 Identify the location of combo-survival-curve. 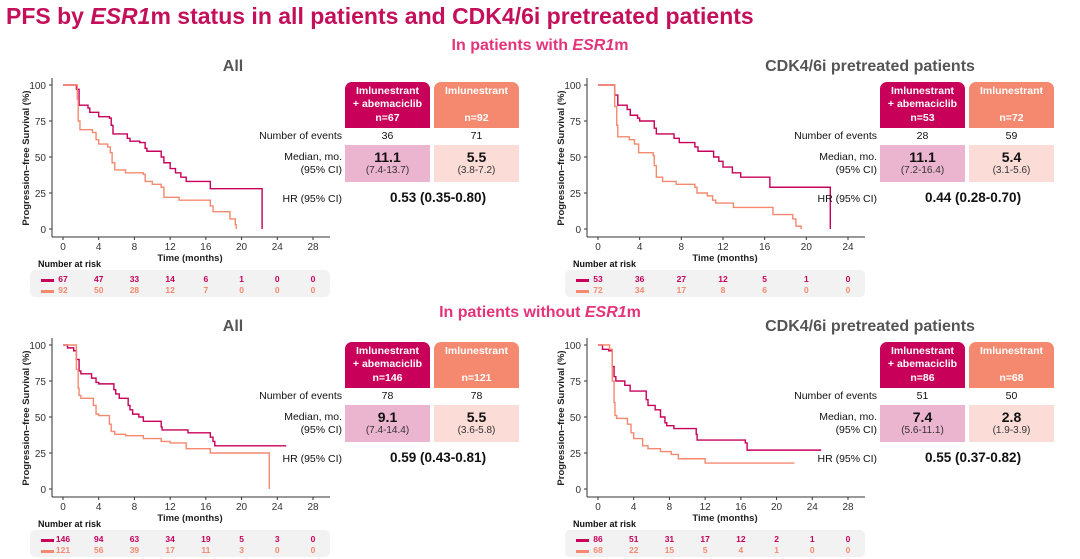
(710, 397).